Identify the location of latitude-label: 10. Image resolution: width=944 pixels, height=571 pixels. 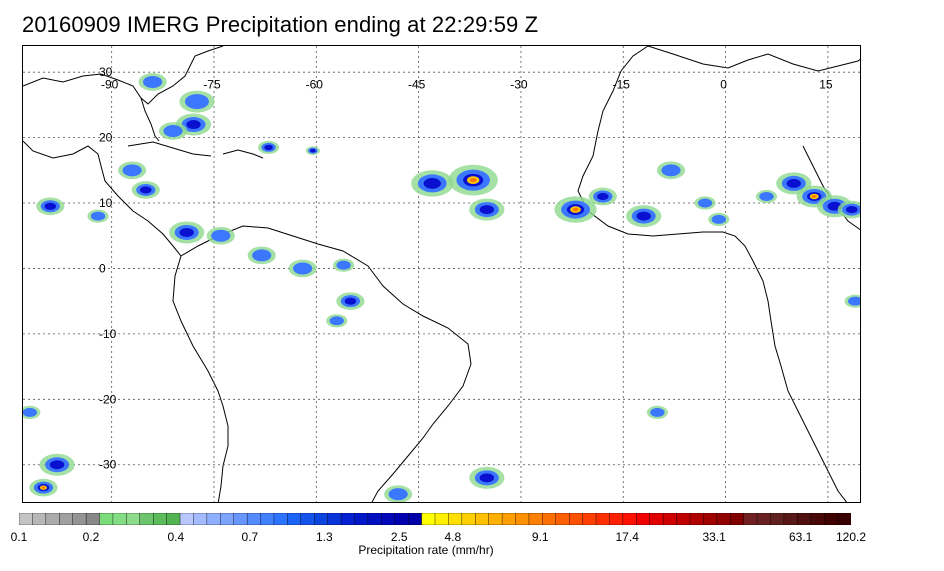
(106, 203).